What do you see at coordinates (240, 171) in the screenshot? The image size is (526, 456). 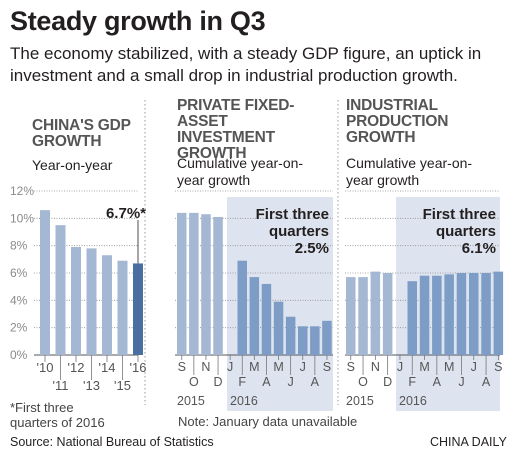 I see `investment-chart-subtitle: Cumulative year-on-year growth` at bounding box center [240, 171].